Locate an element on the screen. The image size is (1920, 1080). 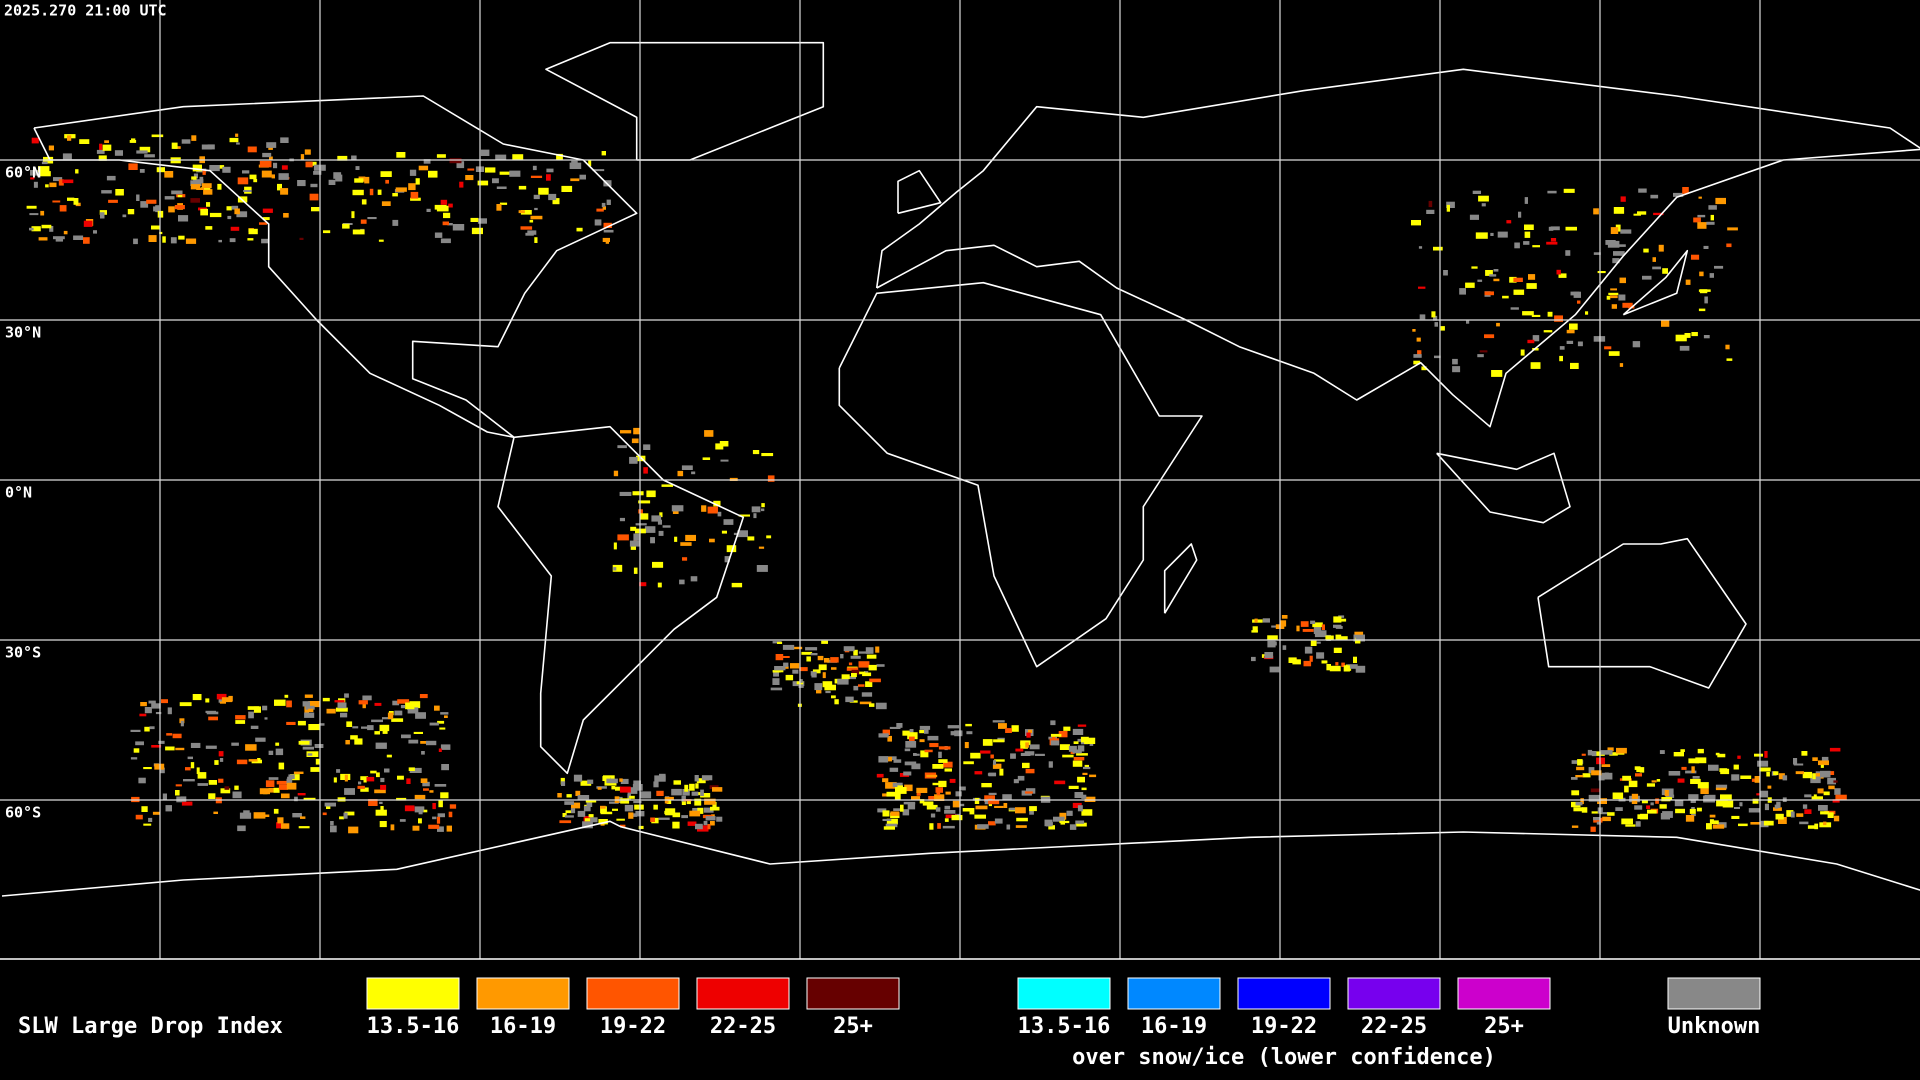
legend-label: 22-25 is located at coordinates (1394, 1026).